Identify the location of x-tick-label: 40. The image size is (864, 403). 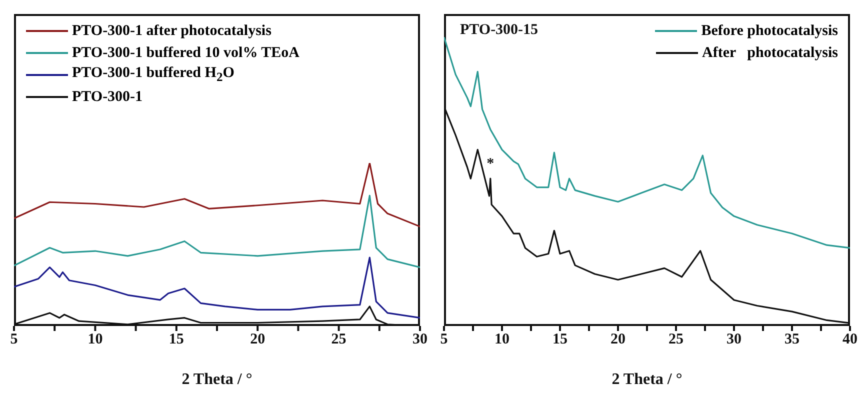
(850, 340).